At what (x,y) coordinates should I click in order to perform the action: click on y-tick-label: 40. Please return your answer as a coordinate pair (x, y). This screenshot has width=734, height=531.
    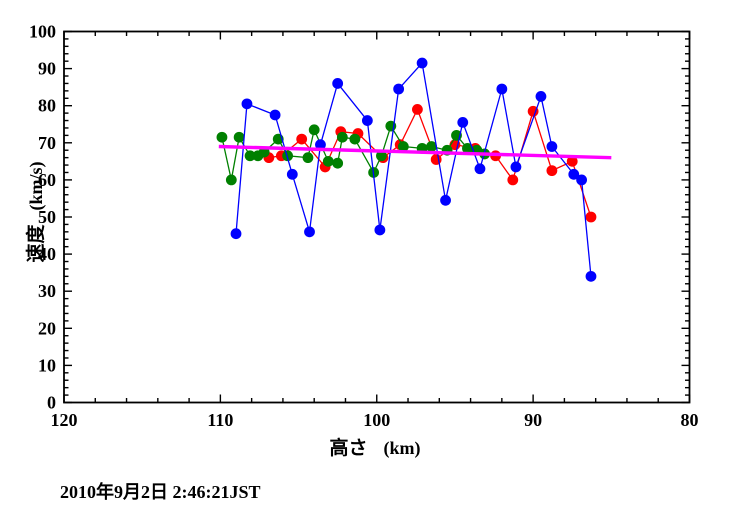
    Looking at the image, I should click on (47, 254).